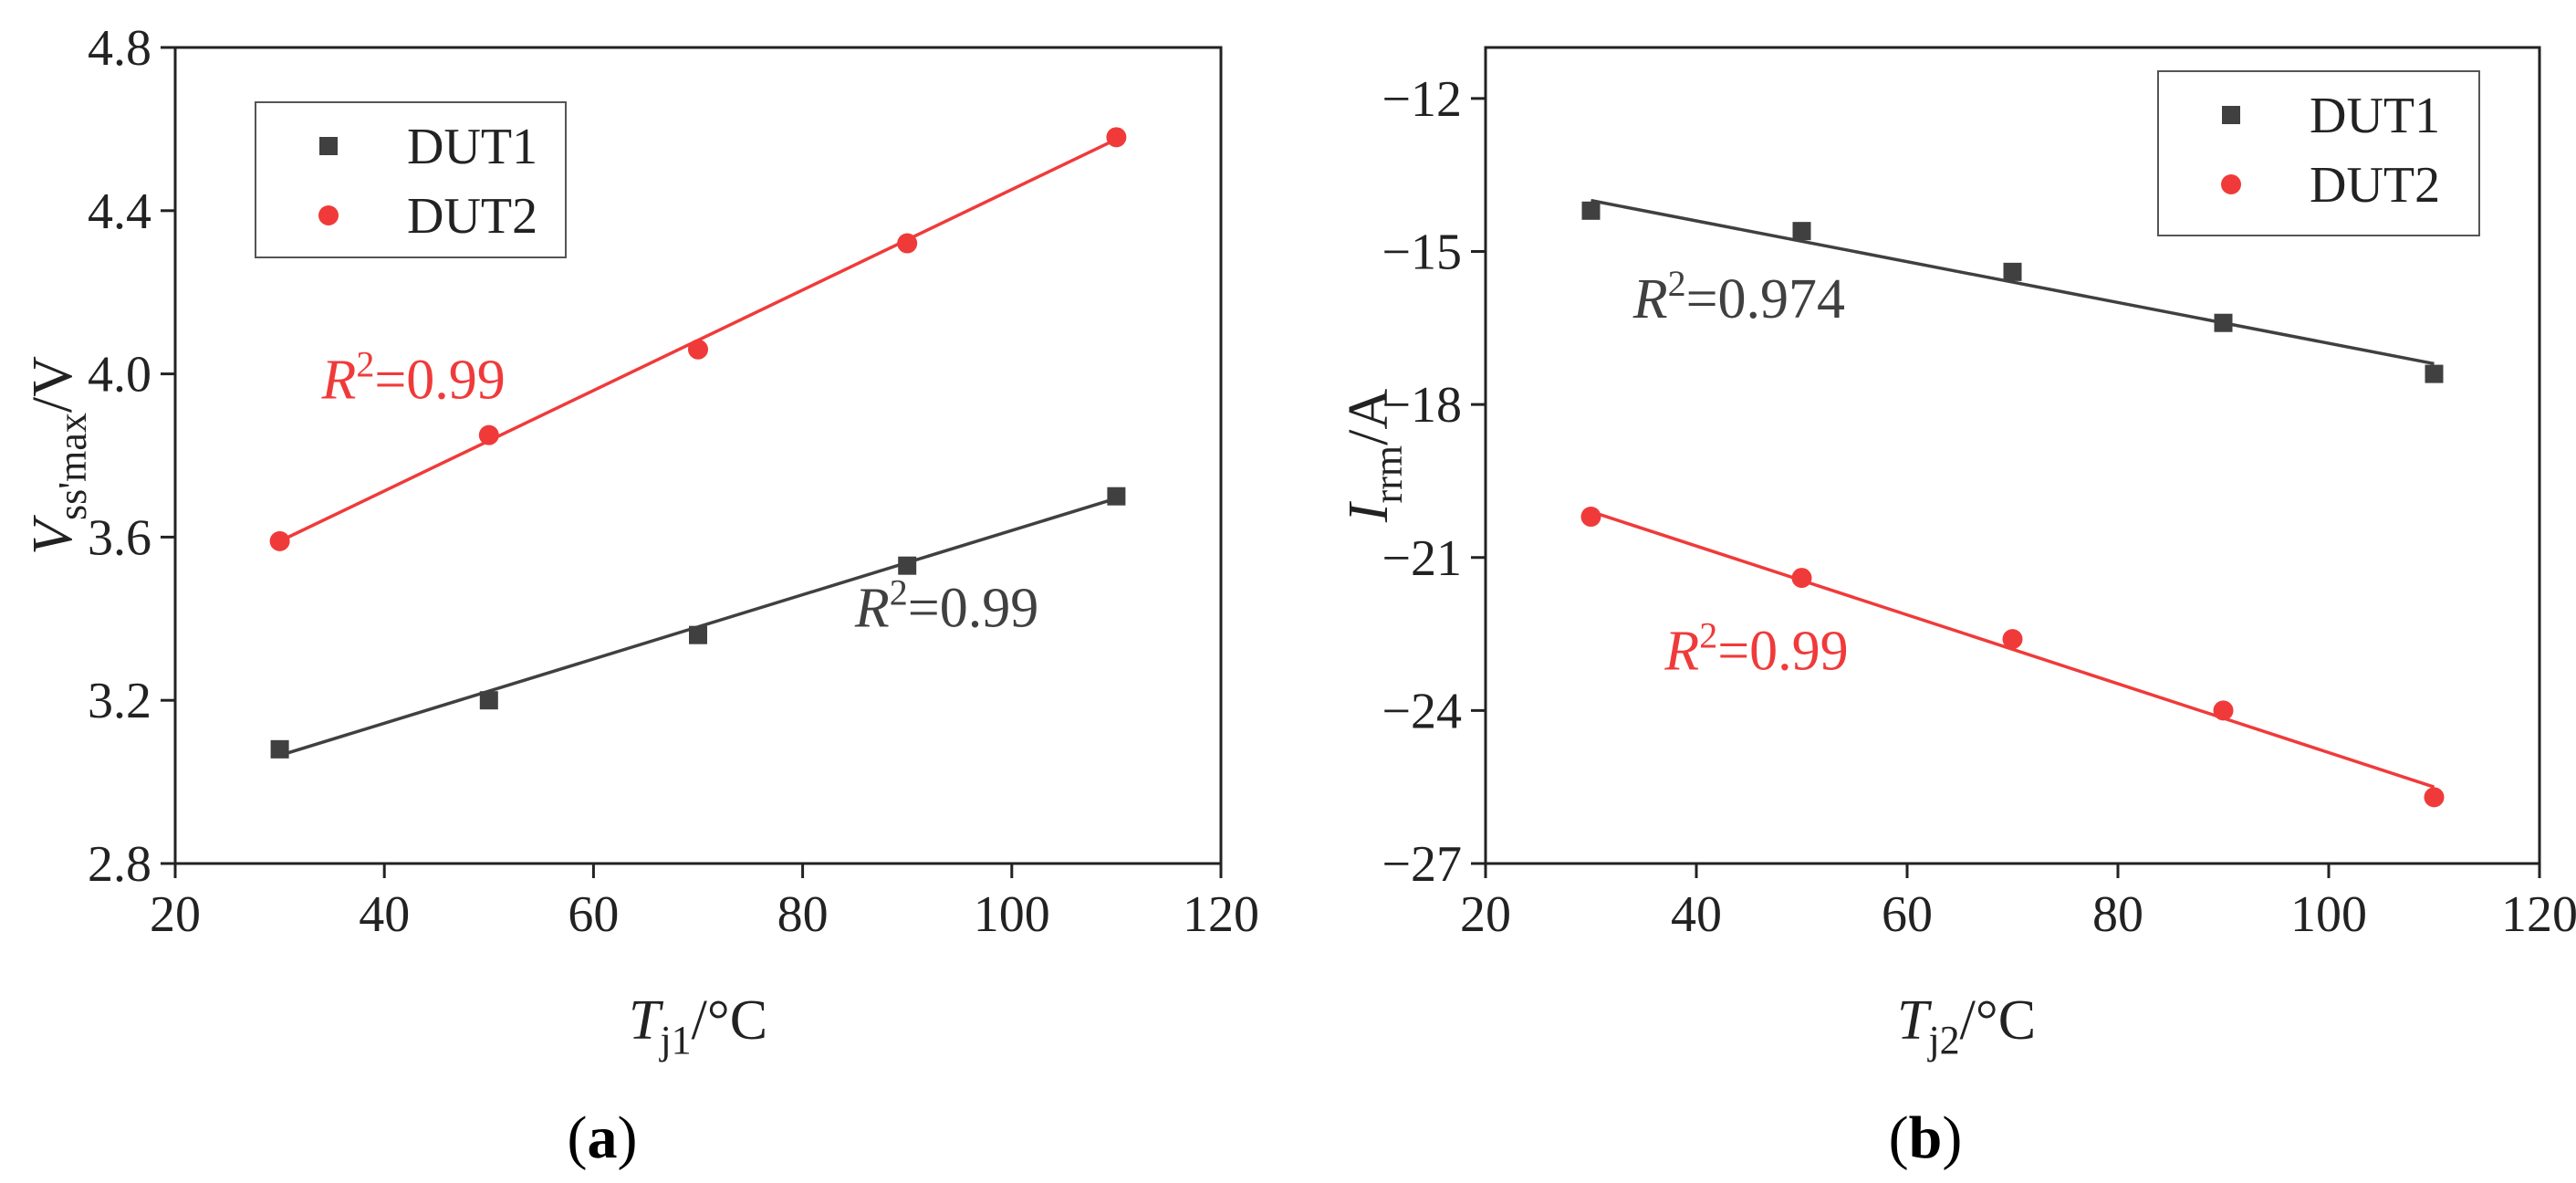 The image size is (2576, 1183). Describe the element at coordinates (119, 375) in the screenshot. I see `y-tick-label: 4.0` at that location.